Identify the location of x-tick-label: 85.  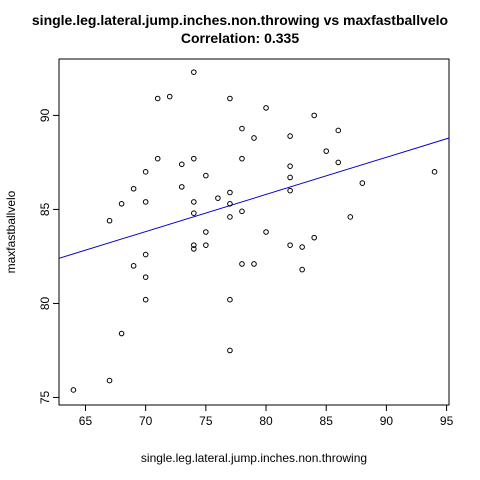
(327, 421).